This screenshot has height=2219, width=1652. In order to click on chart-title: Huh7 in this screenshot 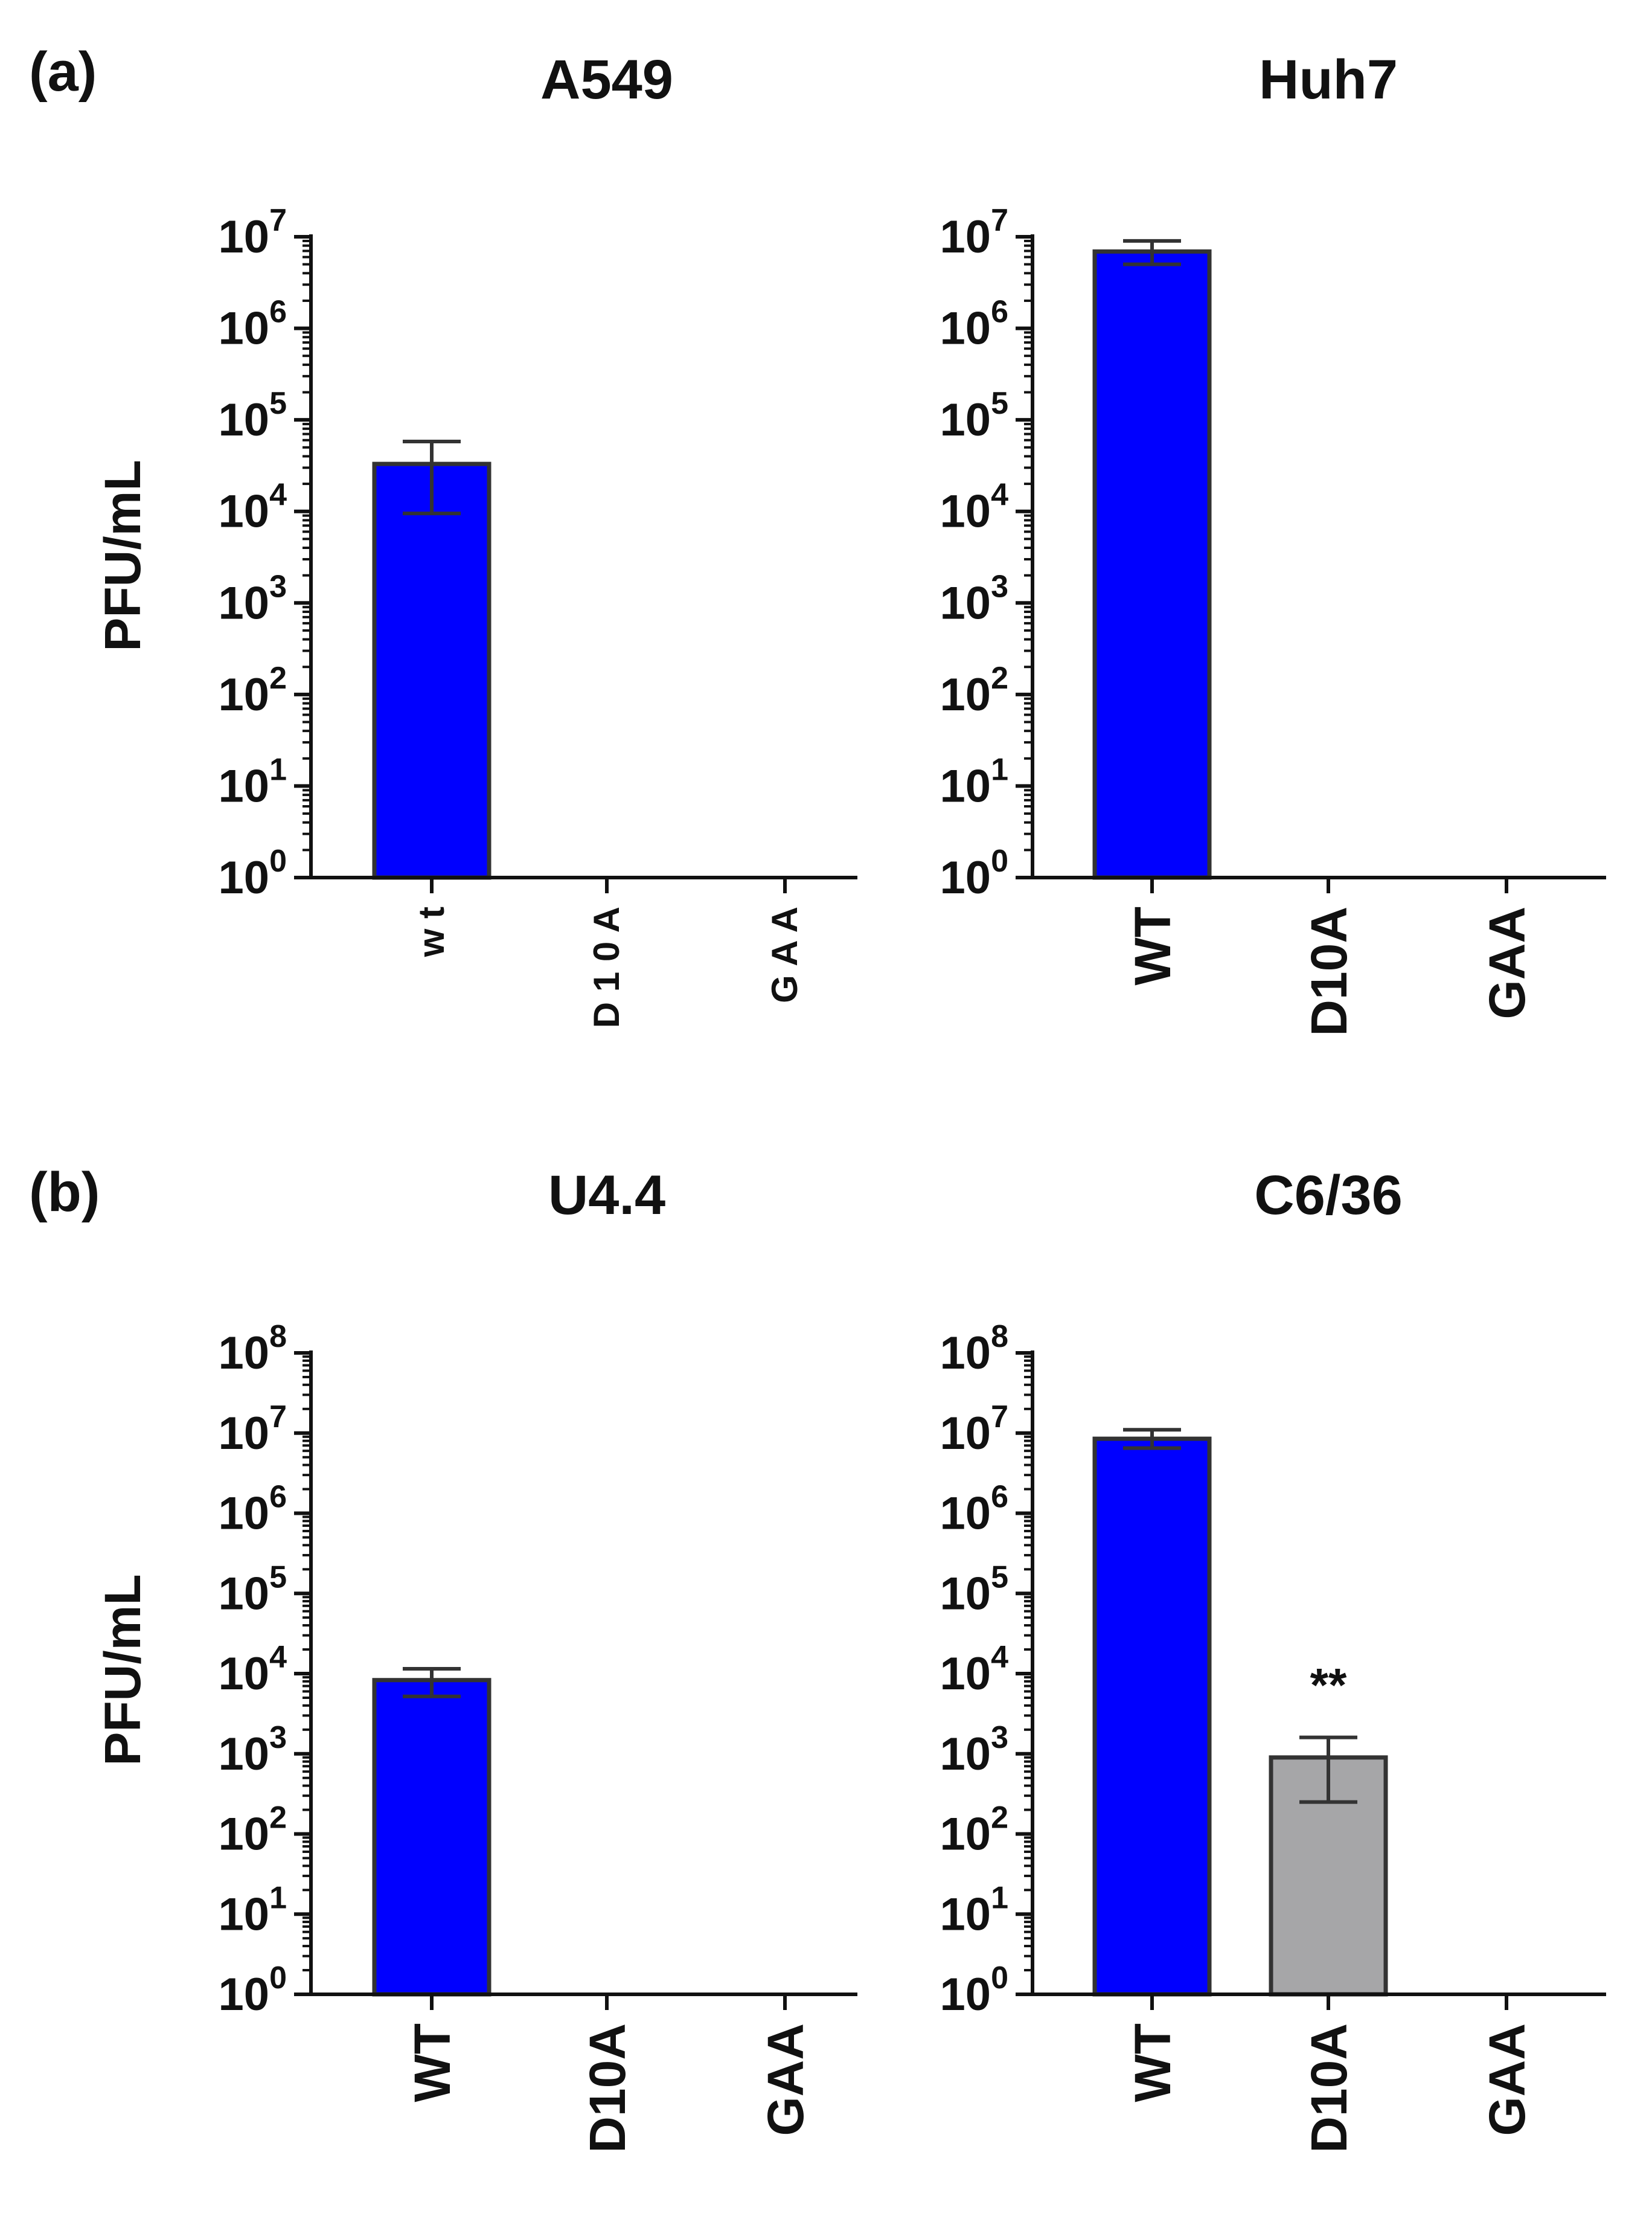, I will do `click(1328, 80)`.